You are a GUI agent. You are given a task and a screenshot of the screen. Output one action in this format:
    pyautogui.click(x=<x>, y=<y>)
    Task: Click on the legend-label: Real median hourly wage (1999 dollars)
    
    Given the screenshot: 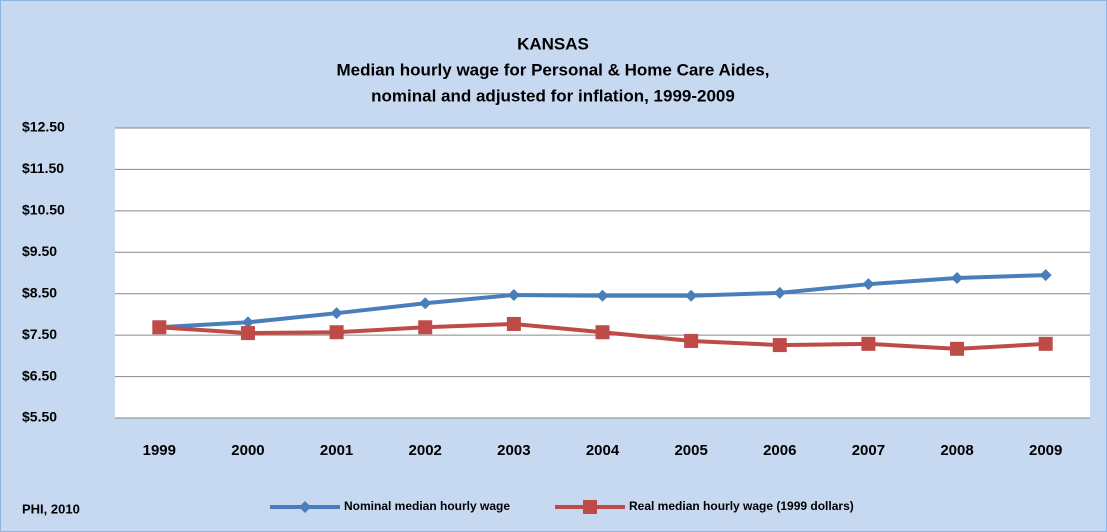 What is the action you would take?
    pyautogui.click(x=741, y=506)
    